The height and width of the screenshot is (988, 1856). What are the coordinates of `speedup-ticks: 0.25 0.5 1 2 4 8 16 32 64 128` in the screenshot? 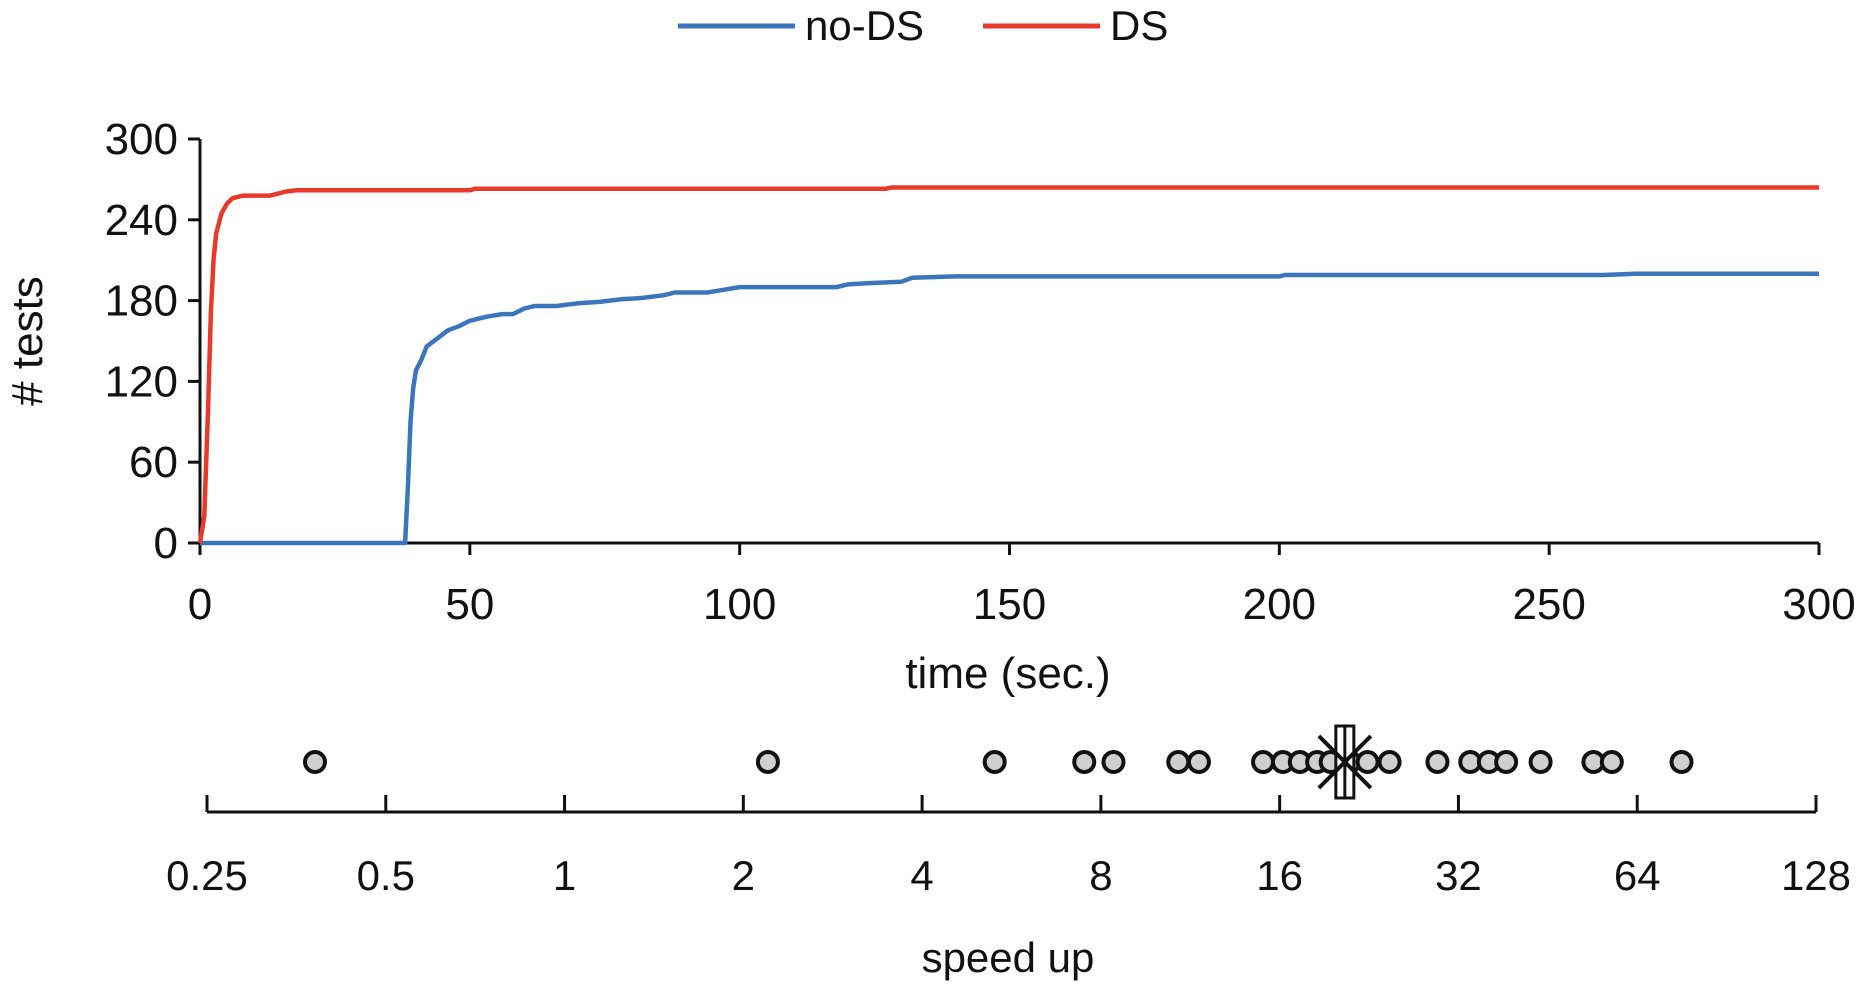 It's located at (1008, 847).